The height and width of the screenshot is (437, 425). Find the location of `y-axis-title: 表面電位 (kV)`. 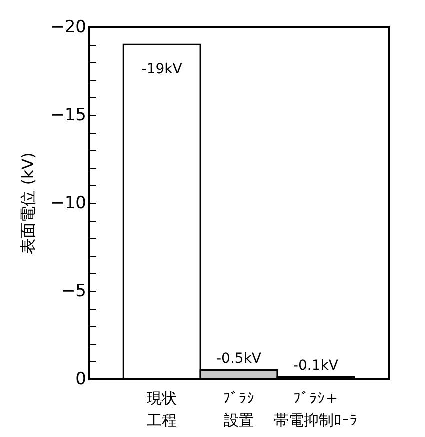

y-axis-title: 表面電位 (kV) is located at coordinates (28, 203).